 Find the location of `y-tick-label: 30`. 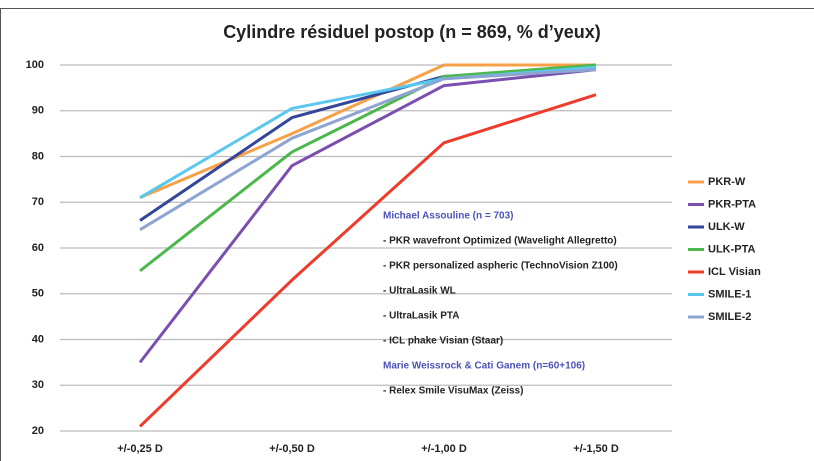

y-tick-label: 30 is located at coordinates (38, 385).